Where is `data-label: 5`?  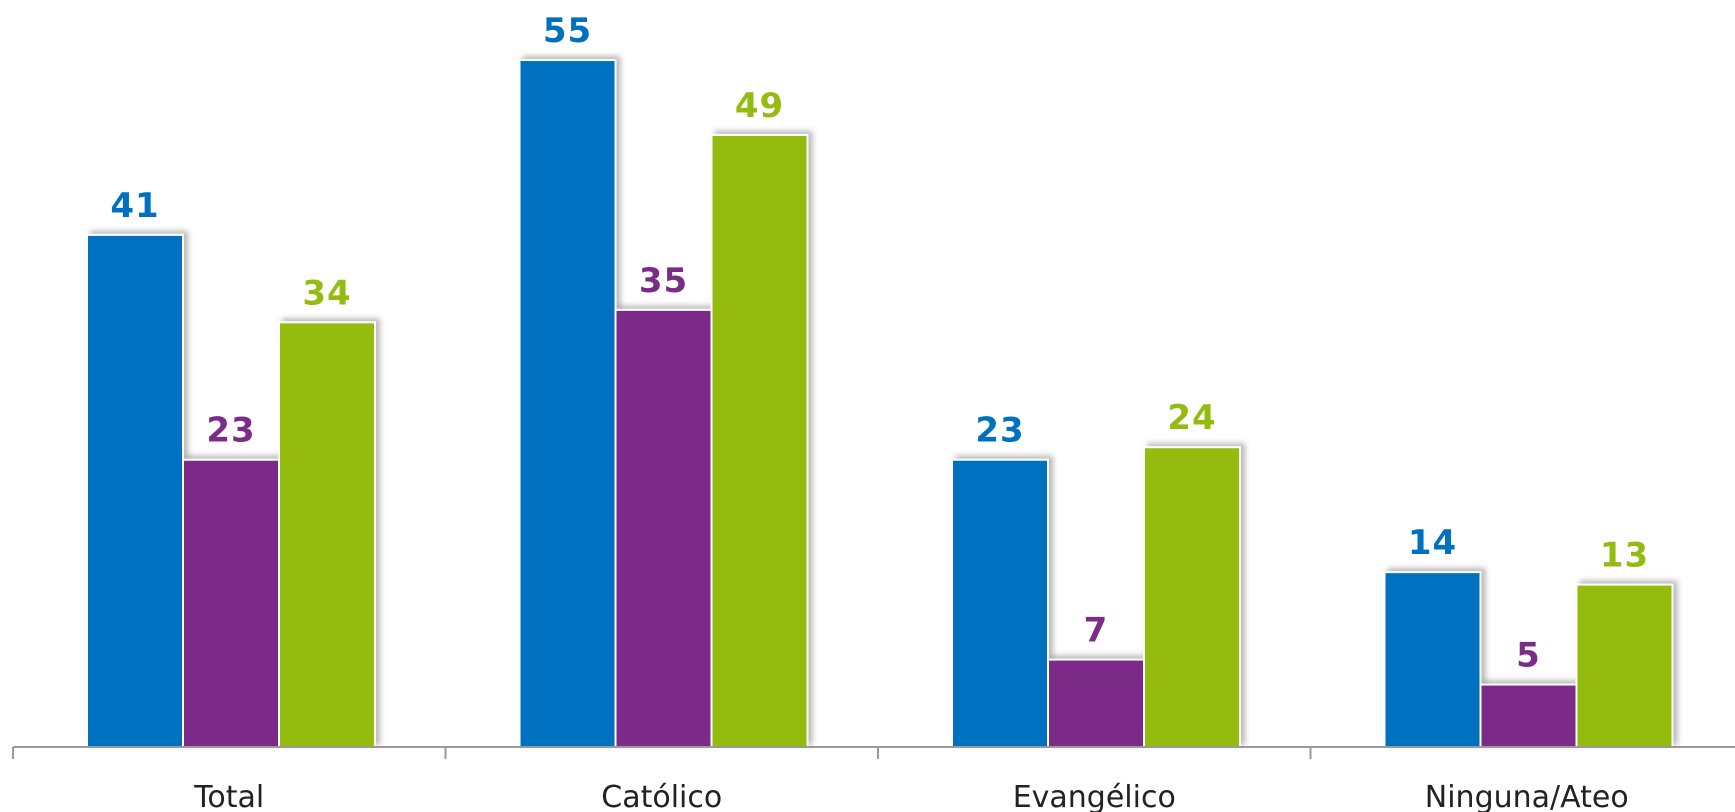
data-label: 5 is located at coordinates (1528, 656).